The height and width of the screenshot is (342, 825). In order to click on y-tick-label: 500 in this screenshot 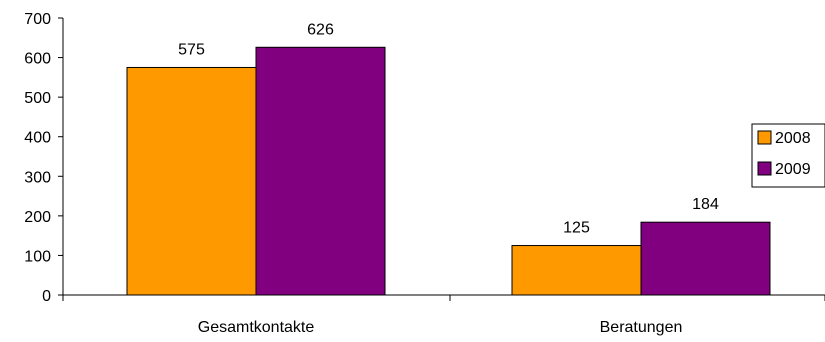, I will do `click(37, 98)`.